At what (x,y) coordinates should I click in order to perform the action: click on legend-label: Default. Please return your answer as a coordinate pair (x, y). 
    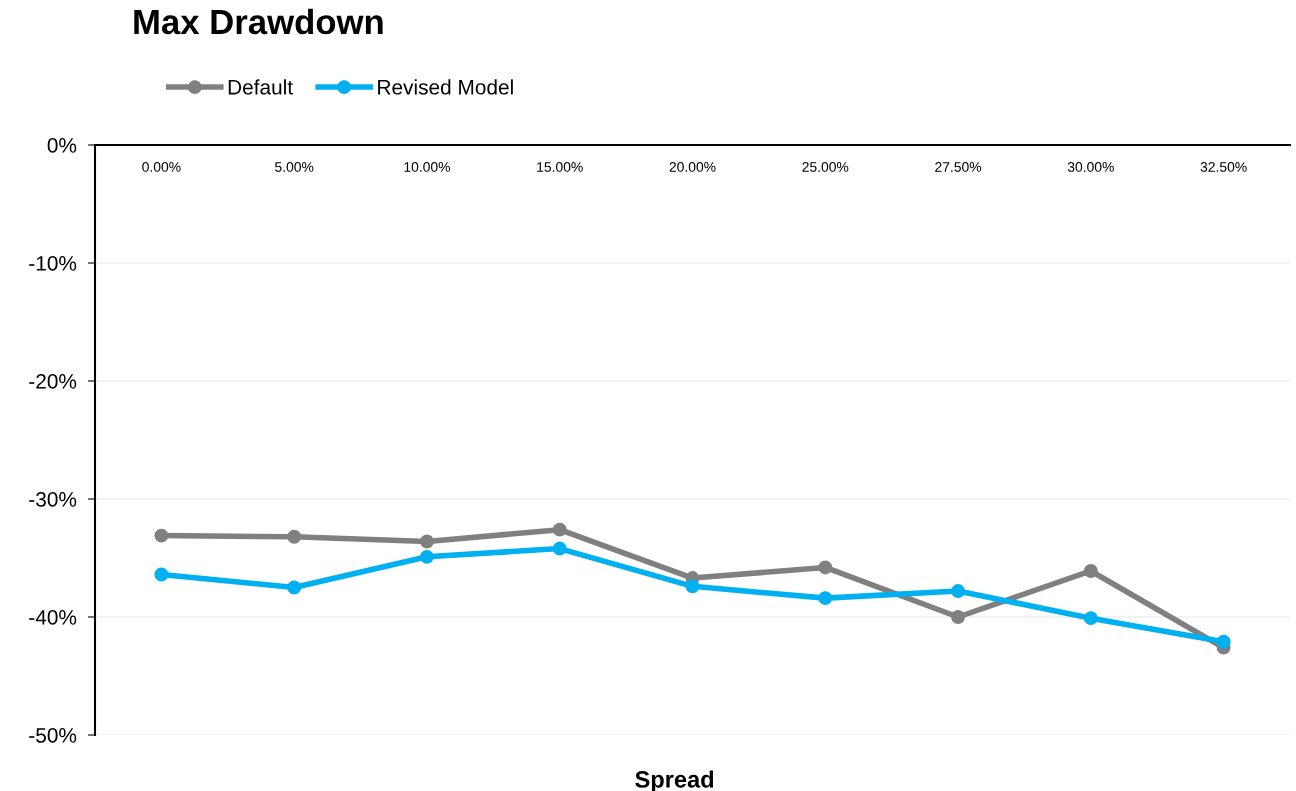
    Looking at the image, I should click on (260, 87).